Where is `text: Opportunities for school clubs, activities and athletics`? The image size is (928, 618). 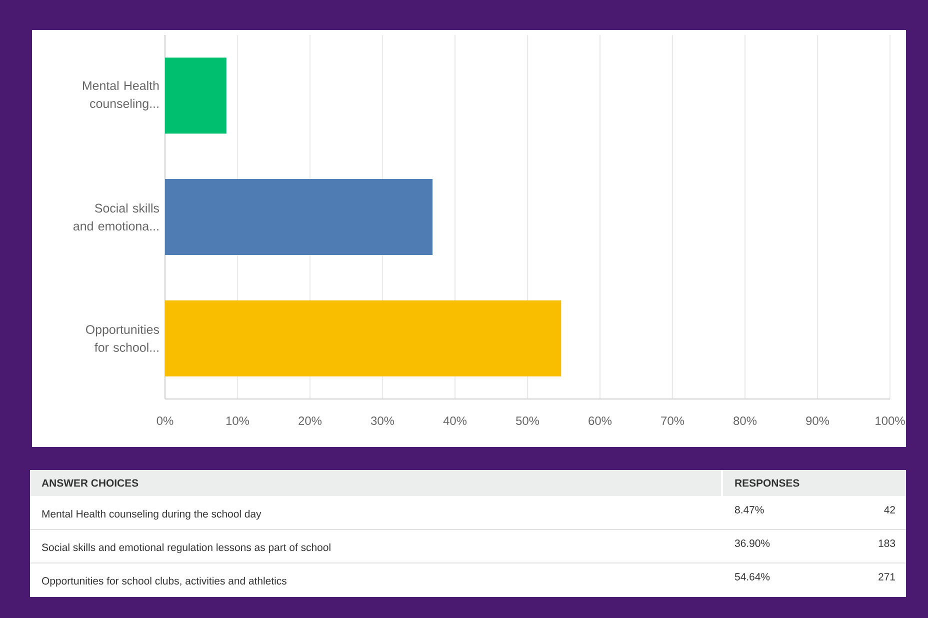
text: Opportunities for school clubs, activities and athletics is located at coordinates (164, 581).